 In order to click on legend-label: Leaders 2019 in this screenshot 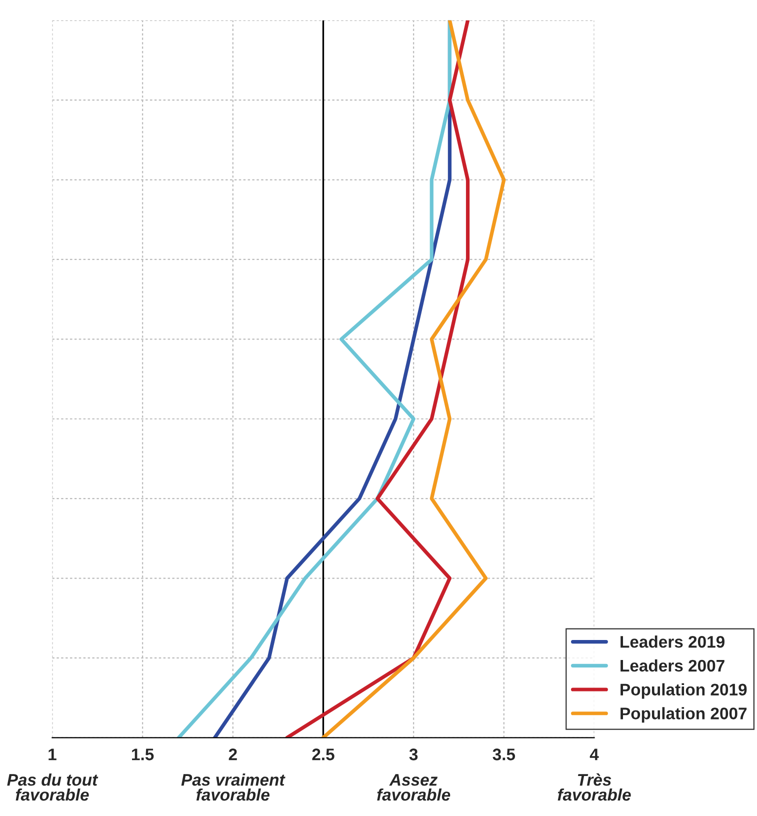, I will do `click(672, 642)`.